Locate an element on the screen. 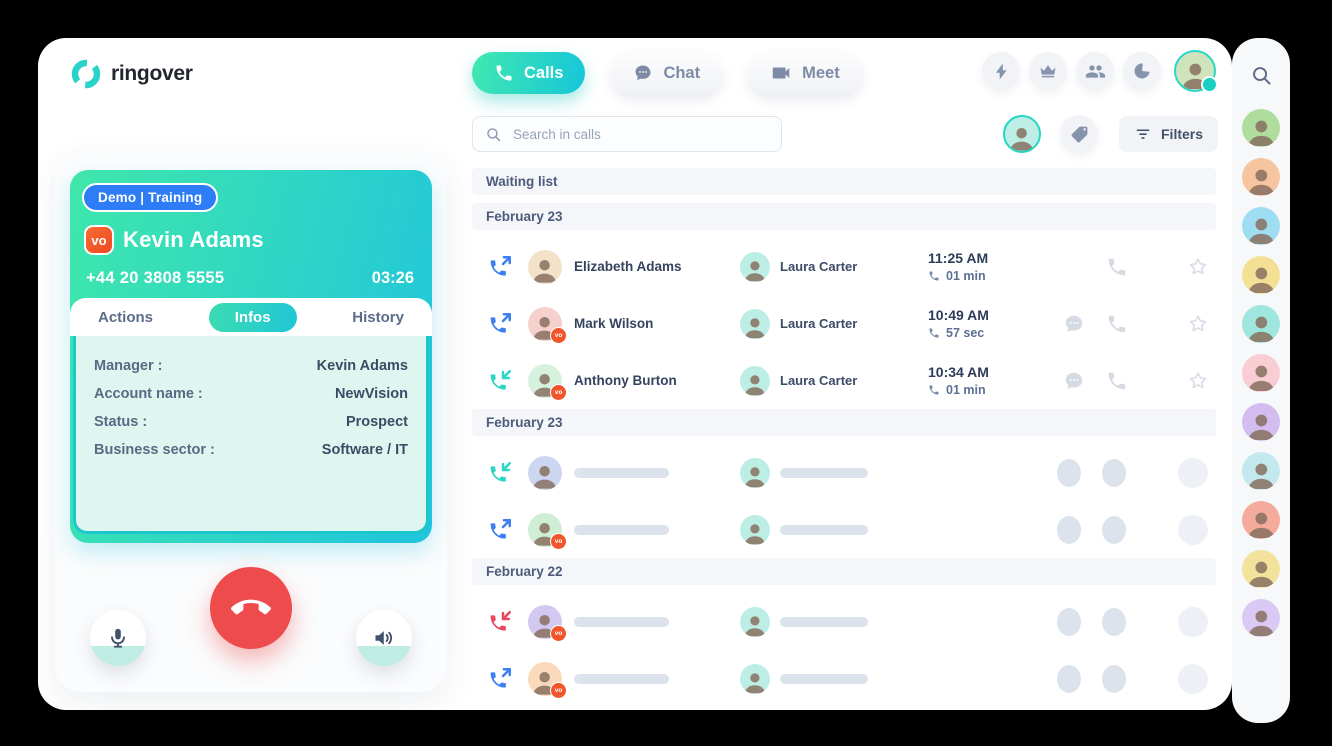 This screenshot has width=1332, height=746. skeleton-name-bar is located at coordinates (621, 472).